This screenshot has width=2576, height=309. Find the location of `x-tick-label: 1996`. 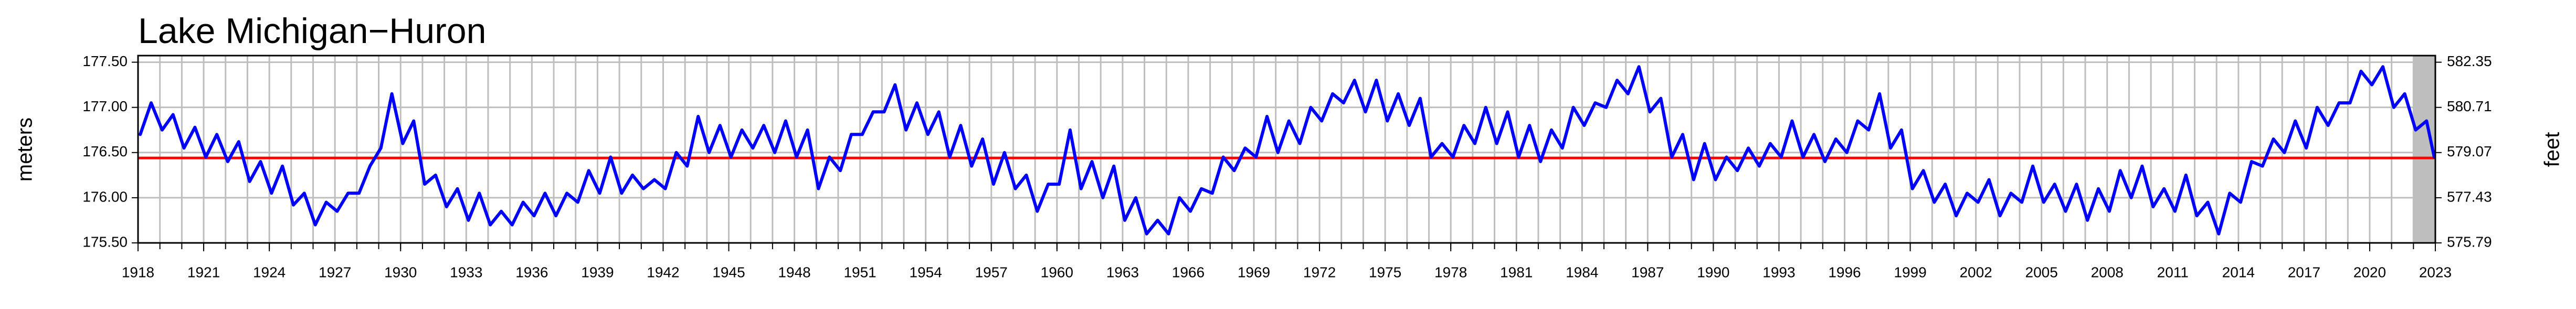

x-tick-label: 1996 is located at coordinates (1844, 272).